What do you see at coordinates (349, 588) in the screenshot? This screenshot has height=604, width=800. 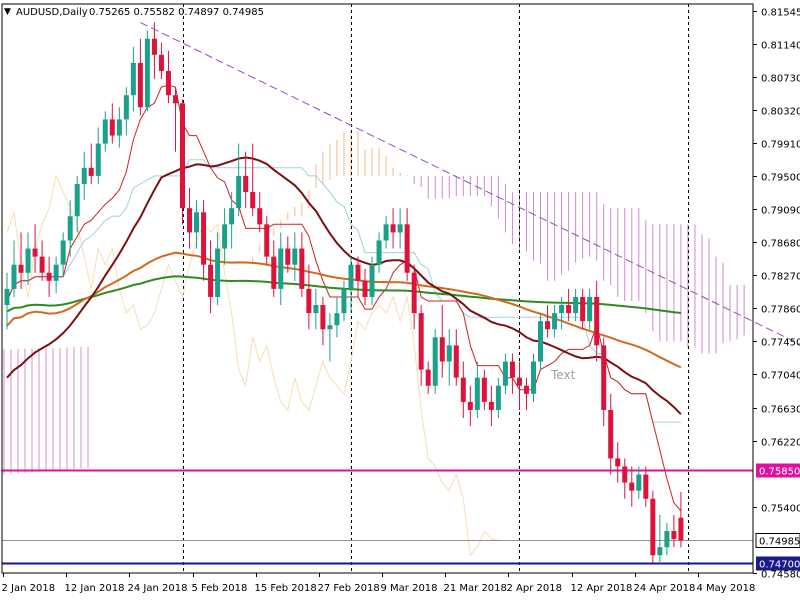 I see `x-tick-label: 27 Feb 2018` at bounding box center [349, 588].